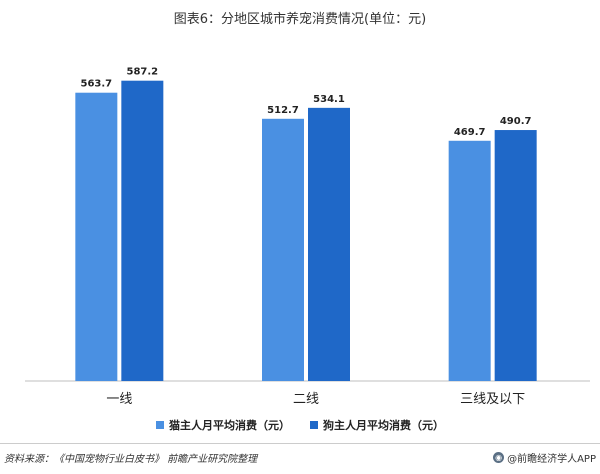 This screenshot has width=600, height=474. Describe the element at coordinates (143, 72) in the screenshot. I see `data-label-dog-0: 587.2` at that location.